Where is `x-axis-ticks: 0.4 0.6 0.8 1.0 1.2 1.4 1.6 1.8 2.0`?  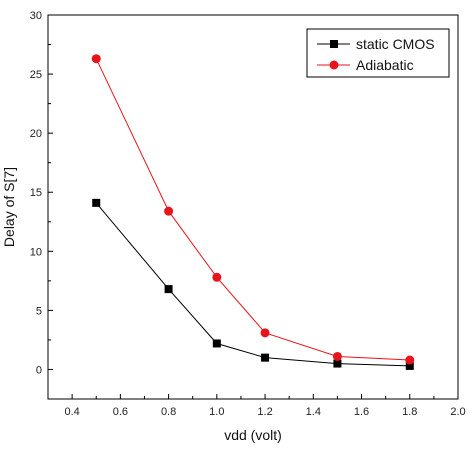
x-axis-ticks: 0.4 0.6 0.8 1.0 1.2 1.4 1.6 1.8 2.0 is located at coordinates (265, 406).